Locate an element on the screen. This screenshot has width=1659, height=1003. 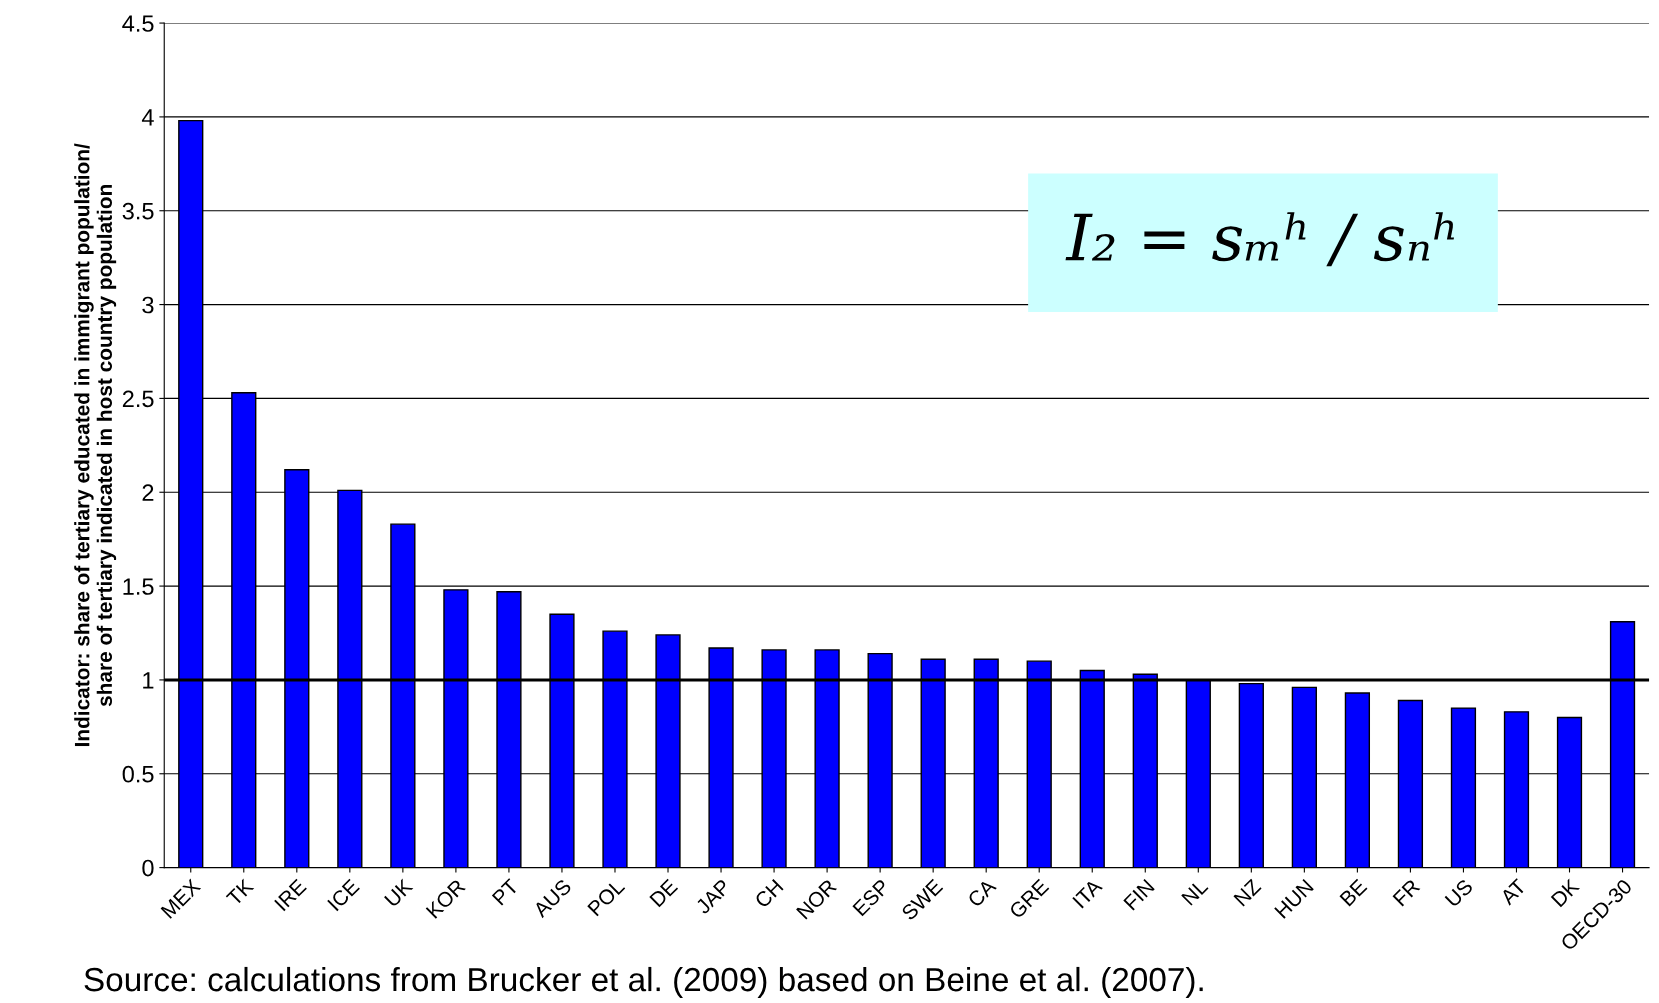
x-tick-label: JAP is located at coordinates (713, 896).